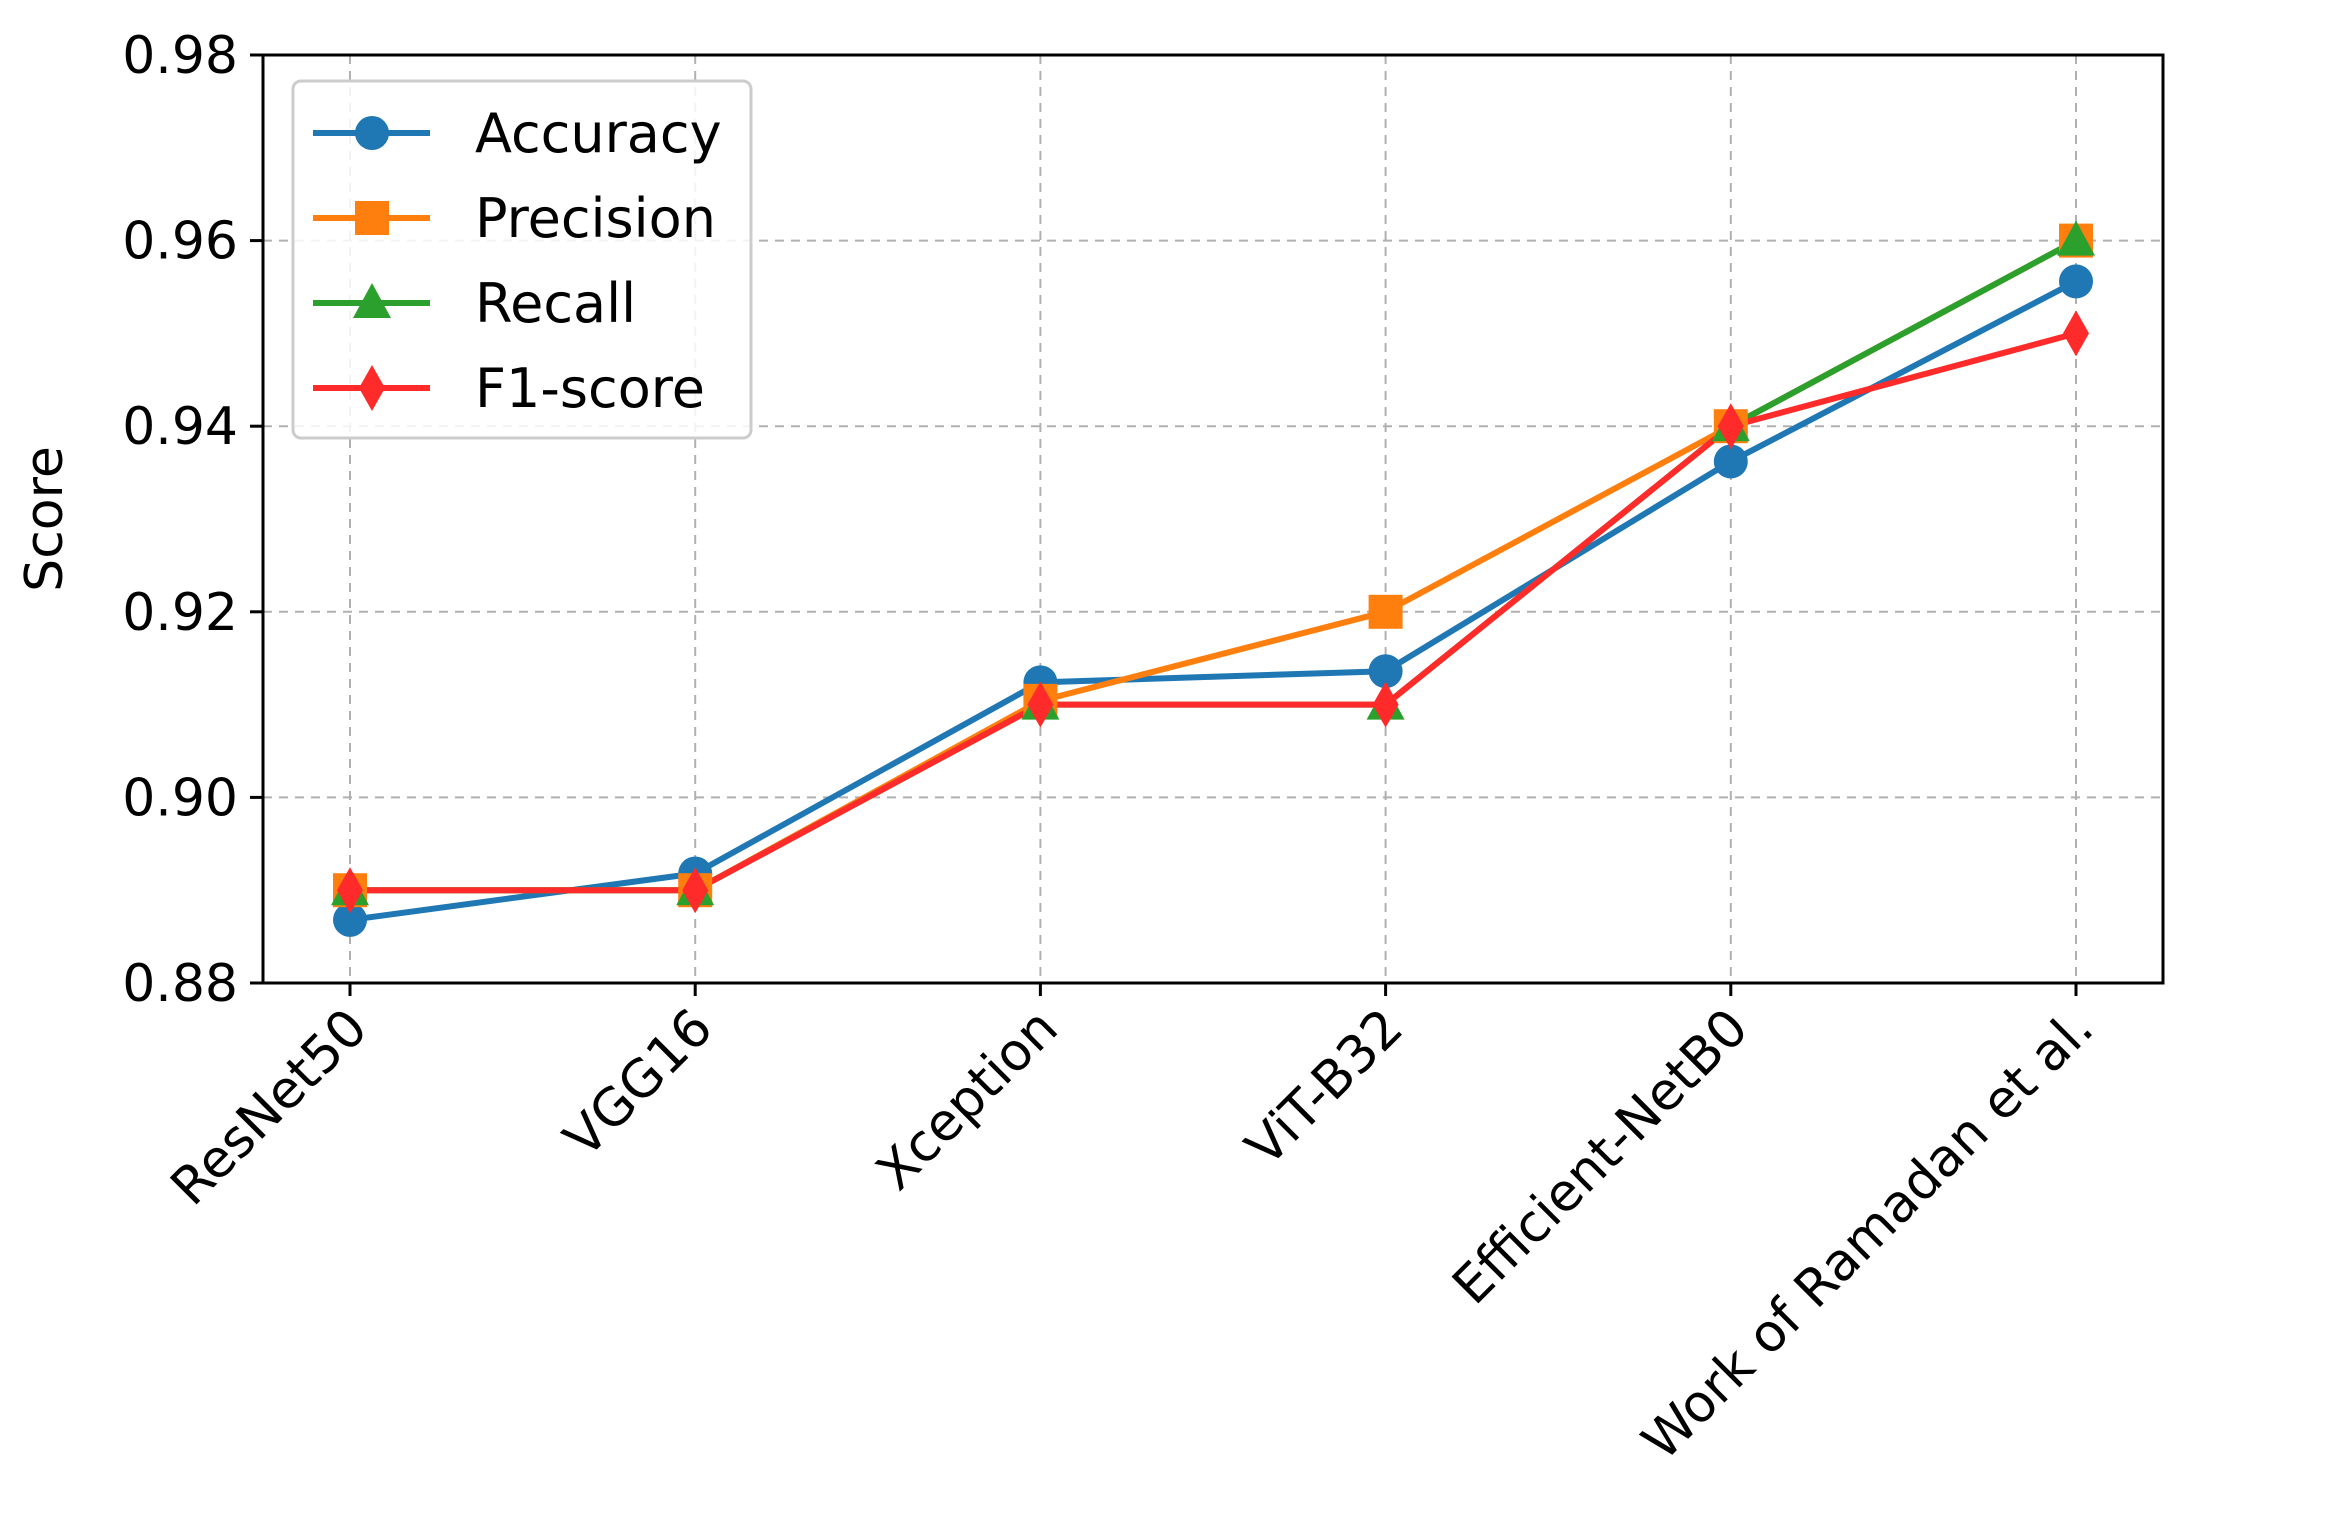 The width and height of the screenshot is (2339, 1539). What do you see at coordinates (2076, 238) in the screenshot?
I see `recall-point` at bounding box center [2076, 238].